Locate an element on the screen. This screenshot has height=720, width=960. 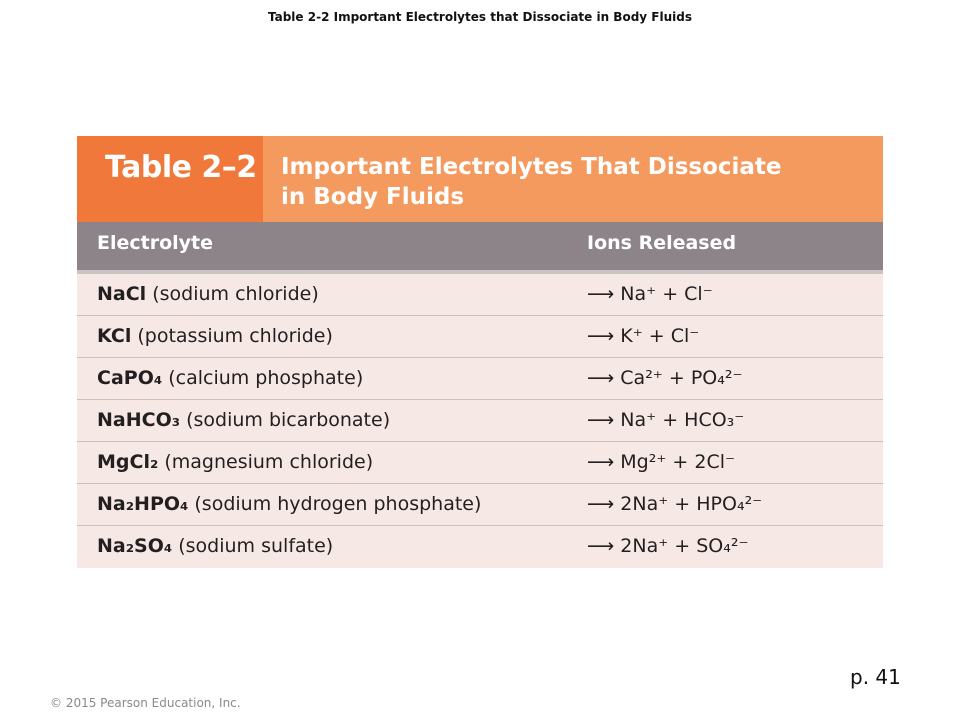
electrolyte-cell: KCl (potassium chloride) is located at coordinates (215, 336).